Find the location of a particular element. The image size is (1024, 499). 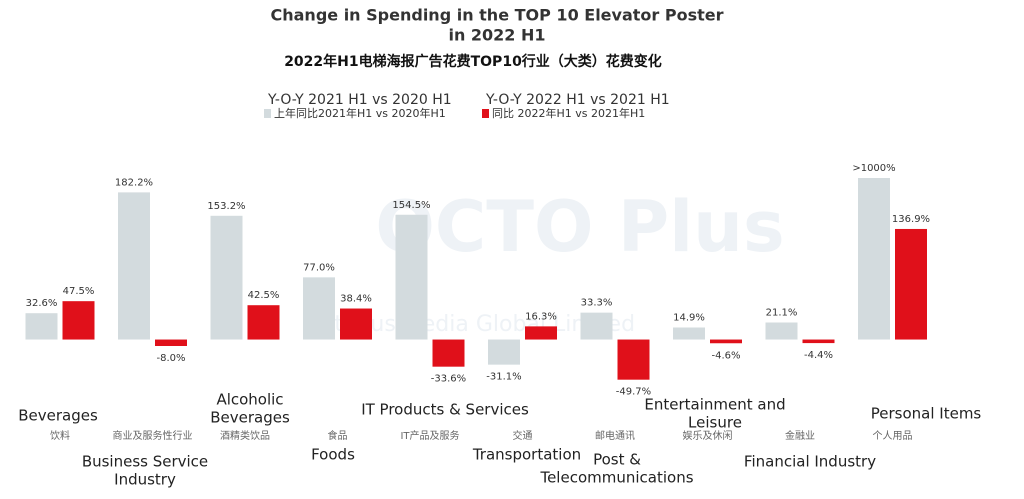

value-label: 136.9% is located at coordinates (911, 219).